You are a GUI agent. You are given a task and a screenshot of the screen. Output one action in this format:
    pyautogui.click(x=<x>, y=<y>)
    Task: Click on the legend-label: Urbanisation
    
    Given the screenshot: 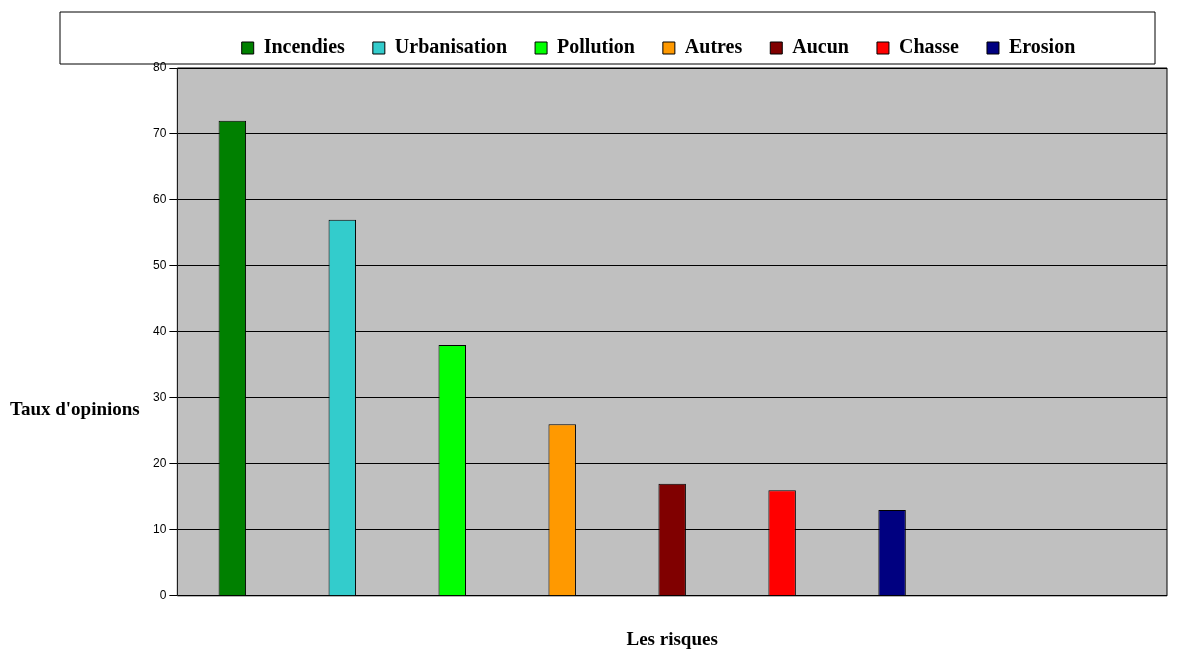 What is the action you would take?
    pyautogui.click(x=451, y=46)
    